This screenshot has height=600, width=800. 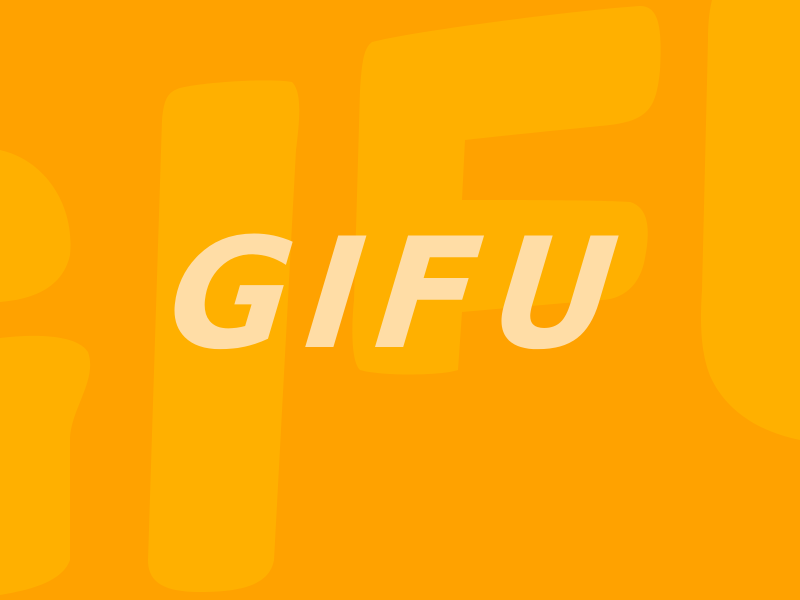 What do you see at coordinates (45, 372) in the screenshot?
I see `background-letter-g` at bounding box center [45, 372].